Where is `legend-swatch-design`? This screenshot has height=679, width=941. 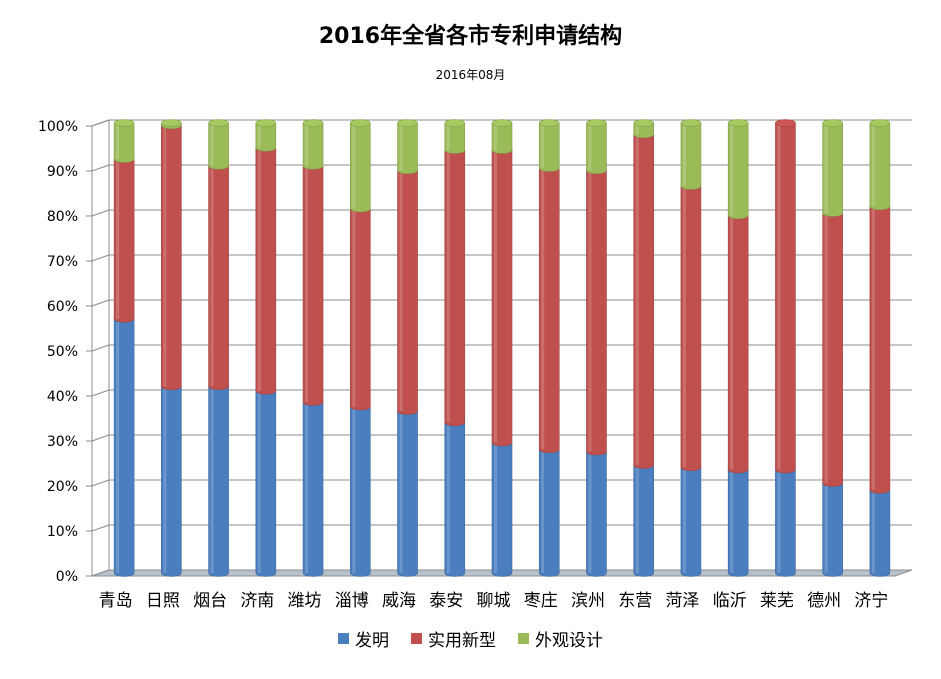
legend-swatch-design is located at coordinates (523, 638).